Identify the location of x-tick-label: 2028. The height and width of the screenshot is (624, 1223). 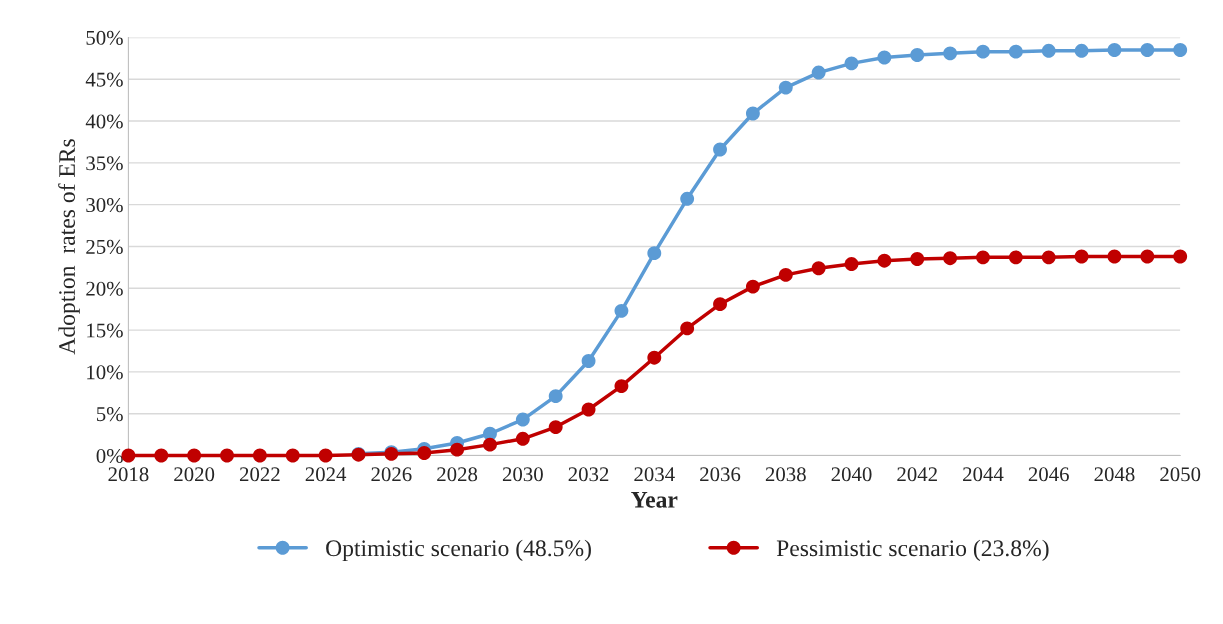
(457, 474).